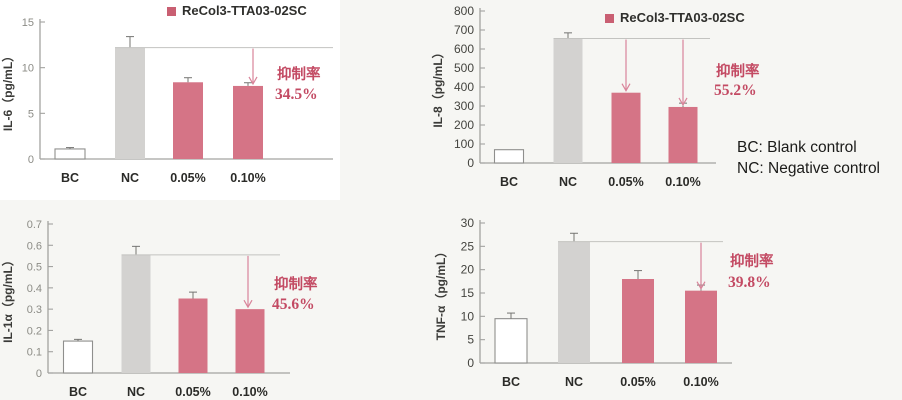  What do you see at coordinates (464, 144) in the screenshot?
I see `y-tick-label: 100` at bounding box center [464, 144].